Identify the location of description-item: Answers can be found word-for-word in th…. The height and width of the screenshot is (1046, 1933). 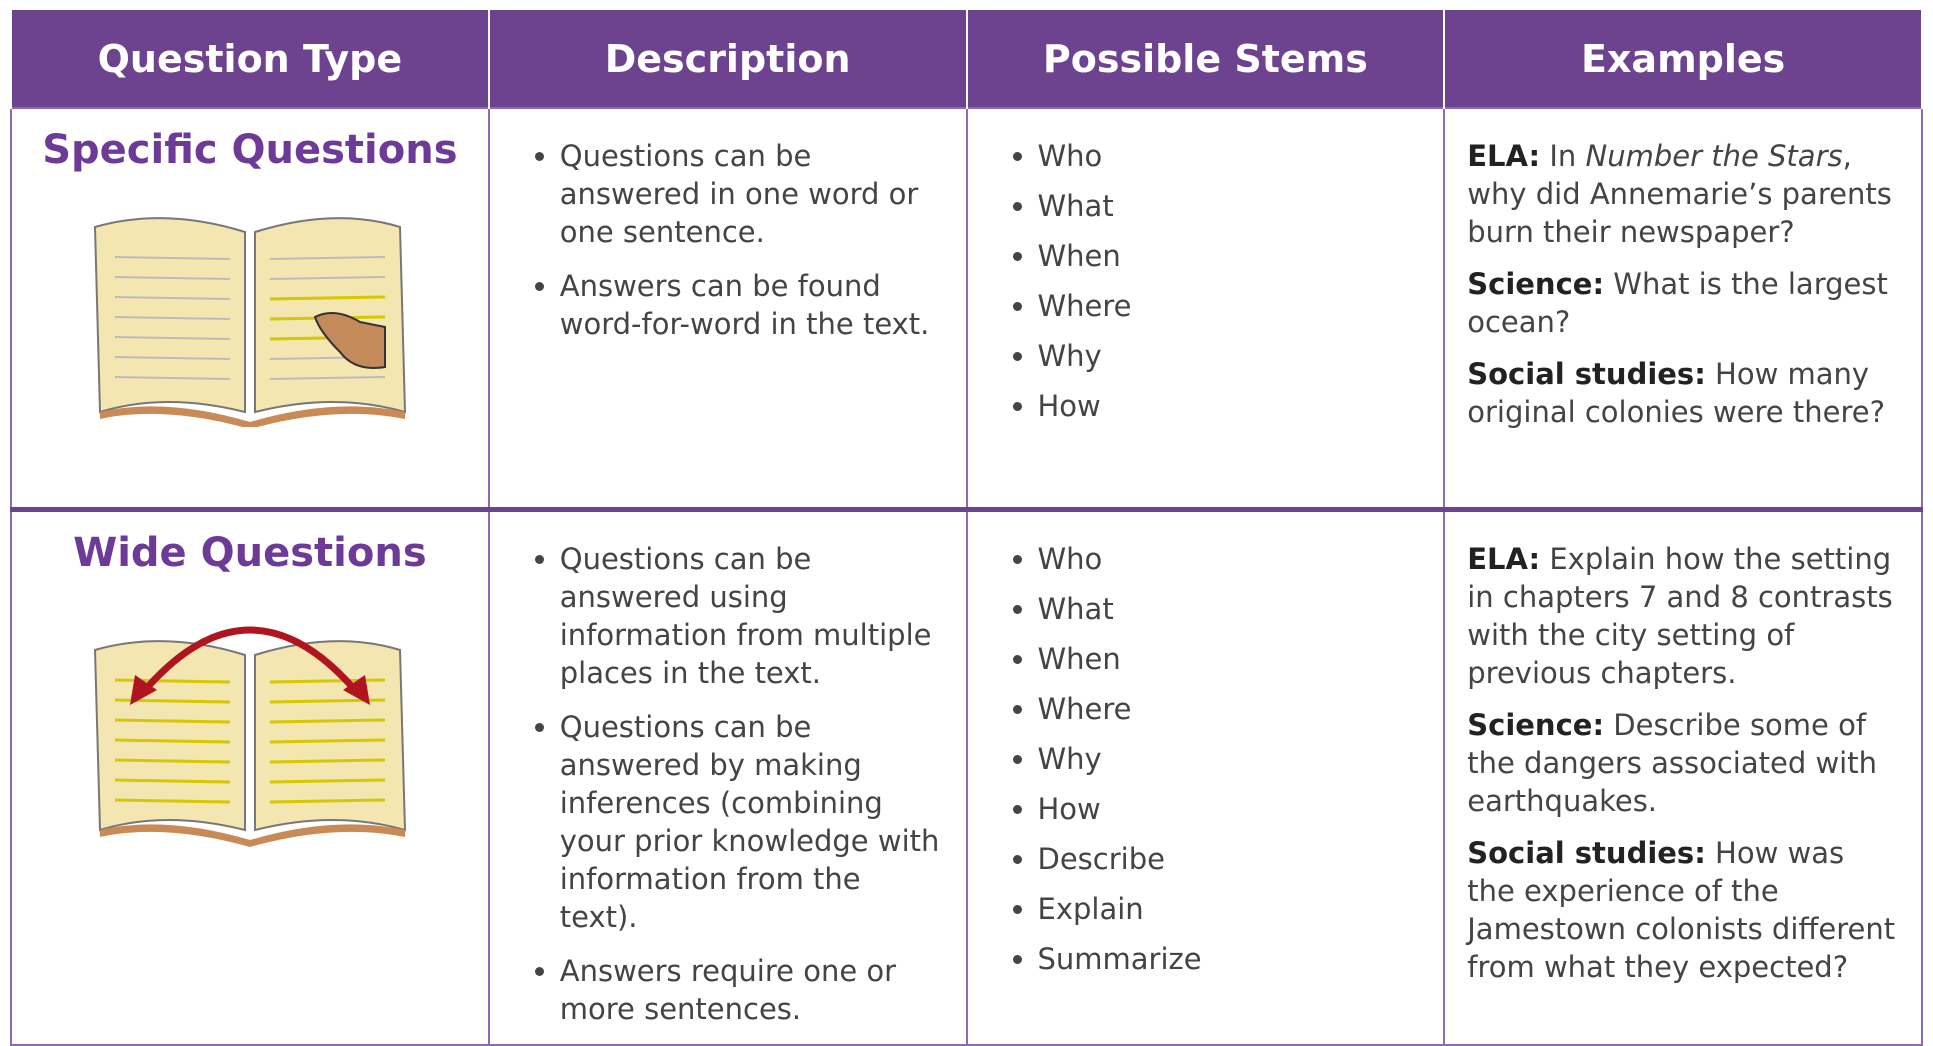
(752, 305).